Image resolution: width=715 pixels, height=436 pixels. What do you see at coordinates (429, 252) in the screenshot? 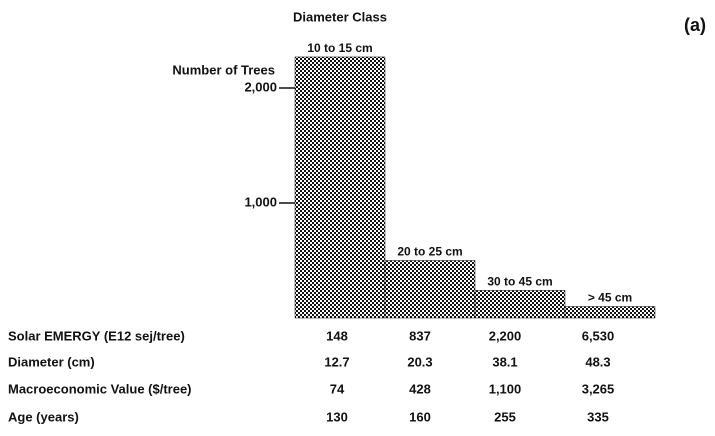
I see `category-label: 20 to 25 cm` at bounding box center [429, 252].